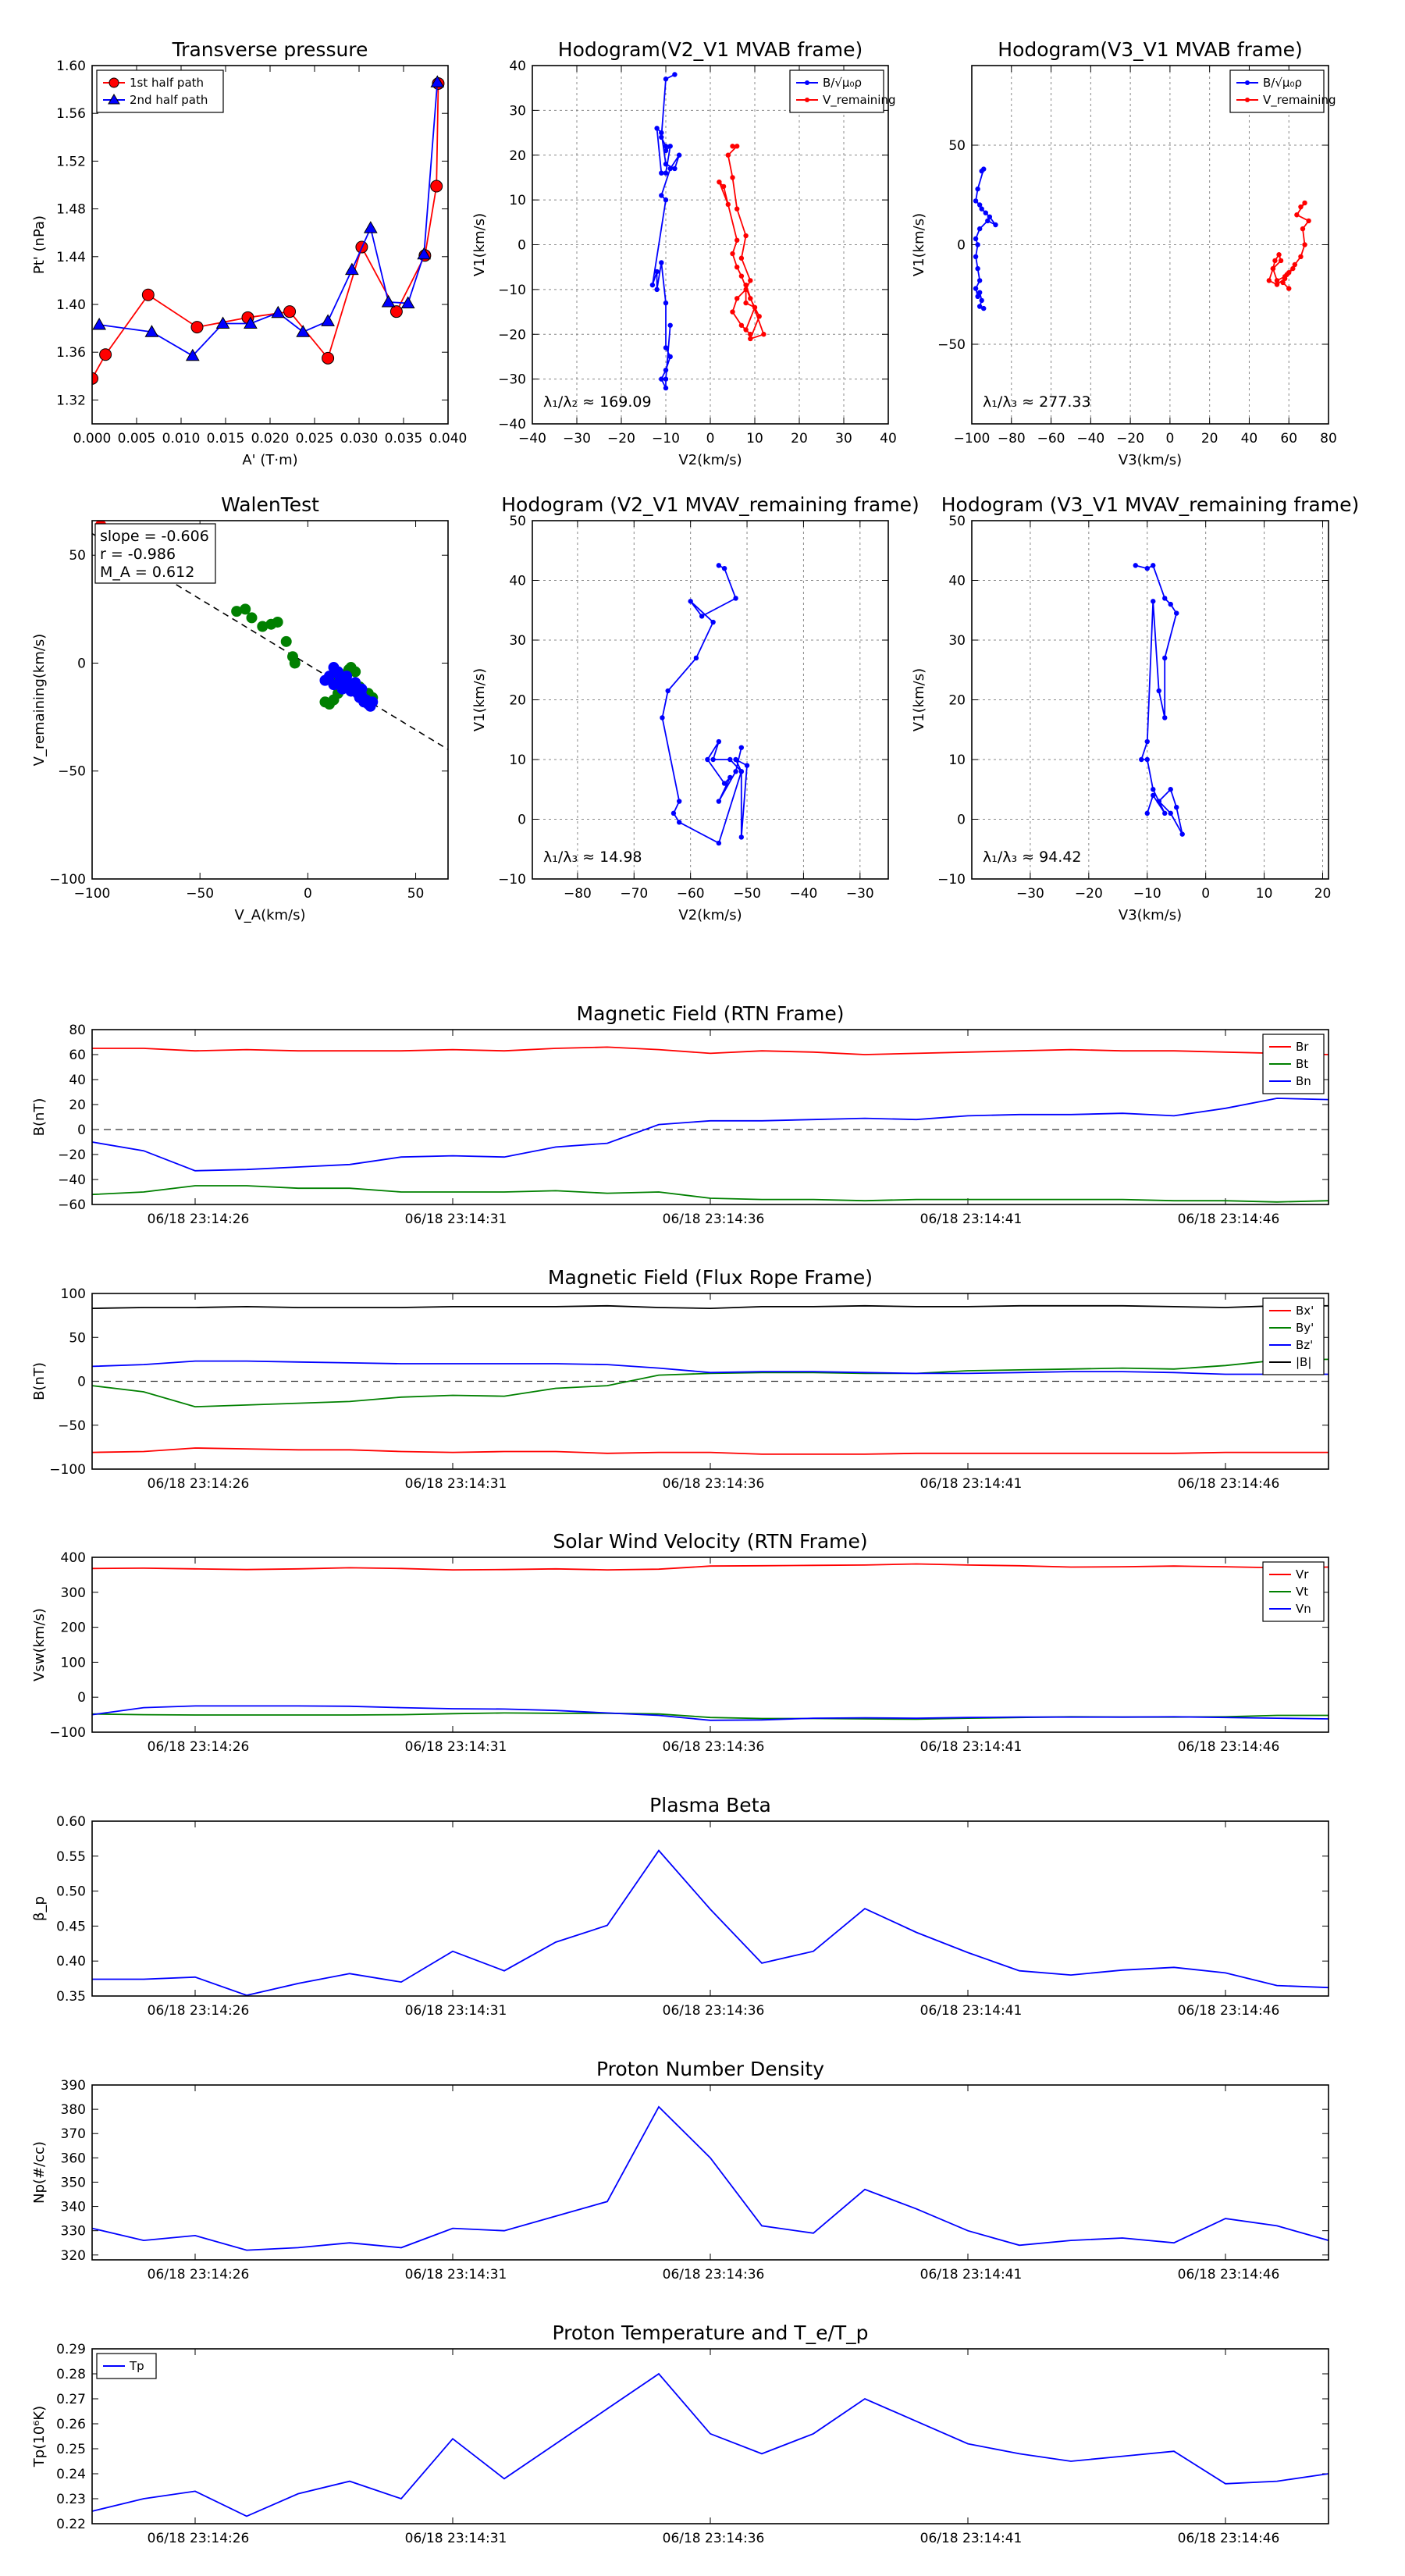 This screenshot has height=2576, width=1405. I want to click on y-tick-label: −100, so click(68, 1733).